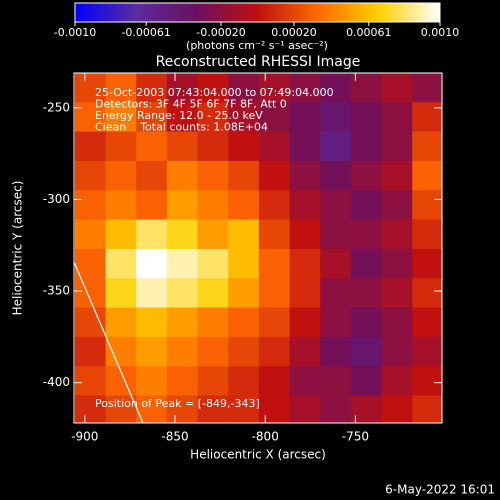 The width and height of the screenshot is (500, 500). I want to click on chart-title: Reconstructed RHESSI Image, so click(258, 62).